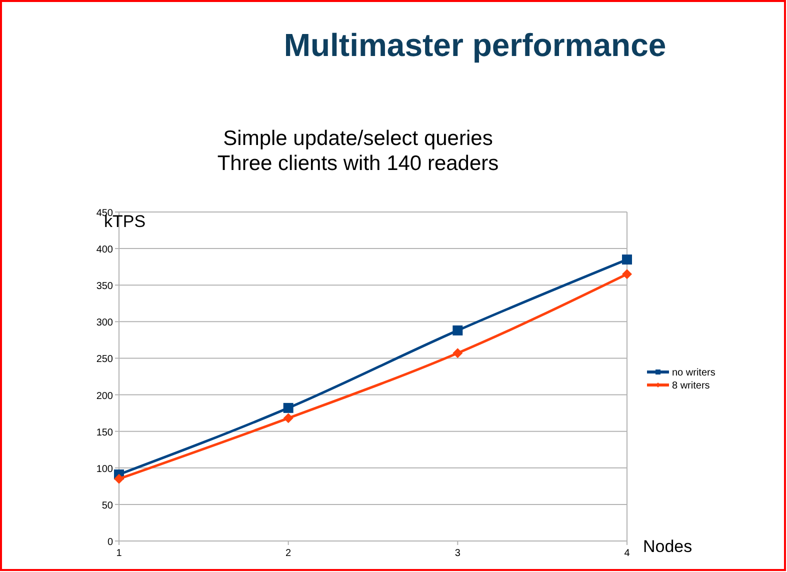 The width and height of the screenshot is (787, 572). What do you see at coordinates (105, 286) in the screenshot?
I see `y-tick-label: 350` at bounding box center [105, 286].